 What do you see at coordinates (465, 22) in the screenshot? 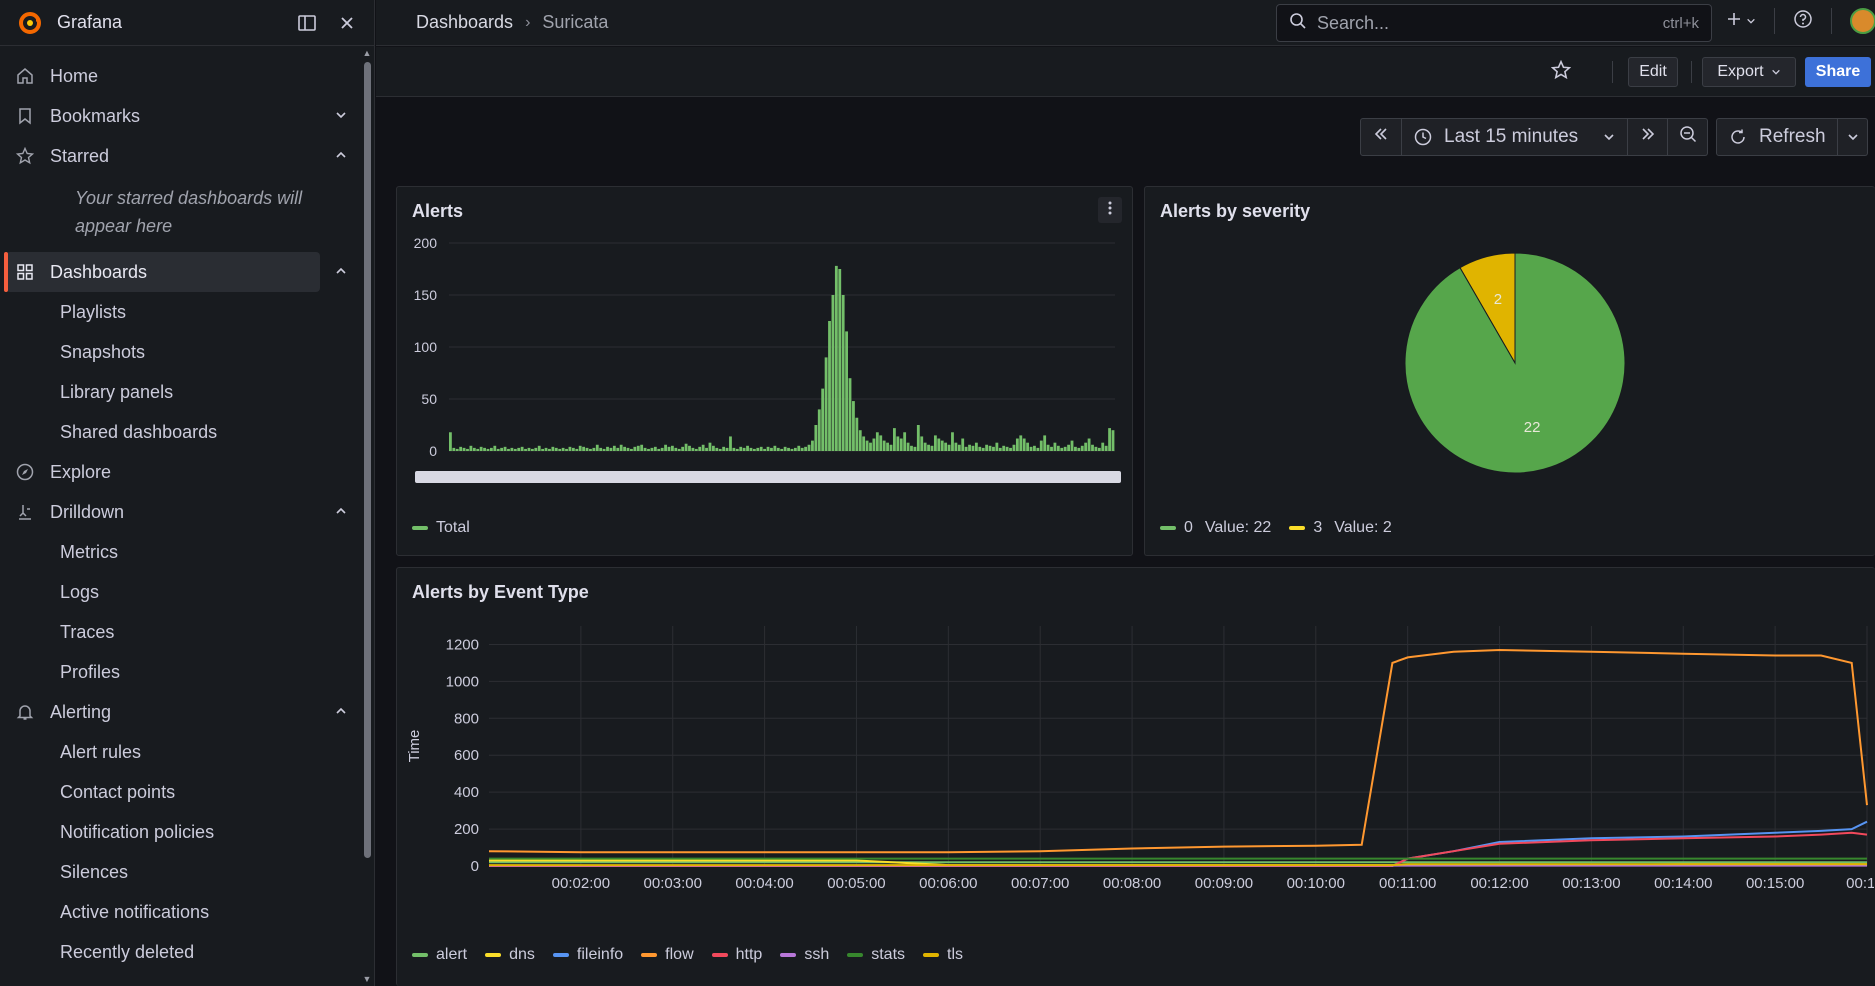
I see `breadcrumb-dashboards: Dashboards` at bounding box center [465, 22].